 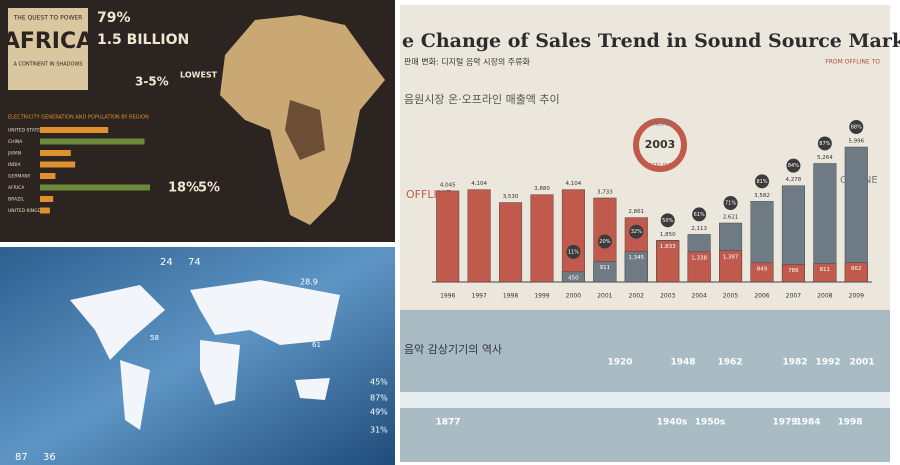 I want to click on value-label: 911, so click(x=605, y=268).